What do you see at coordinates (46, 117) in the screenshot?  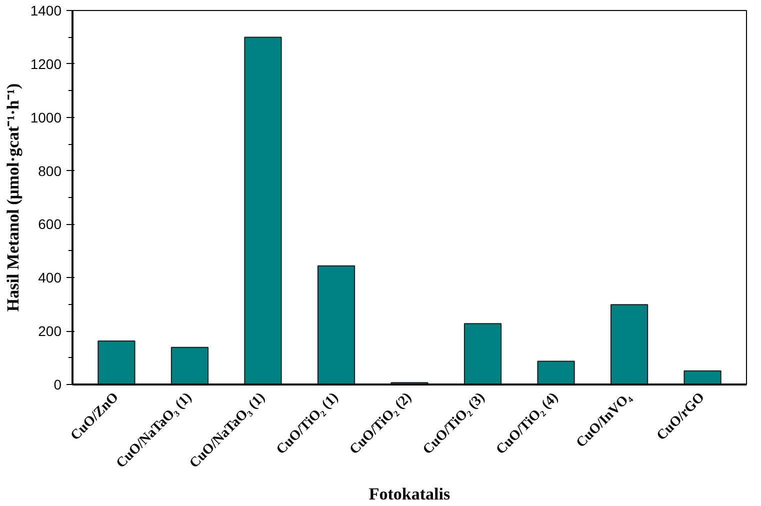 I see `y-tick-label: 1000` at bounding box center [46, 117].